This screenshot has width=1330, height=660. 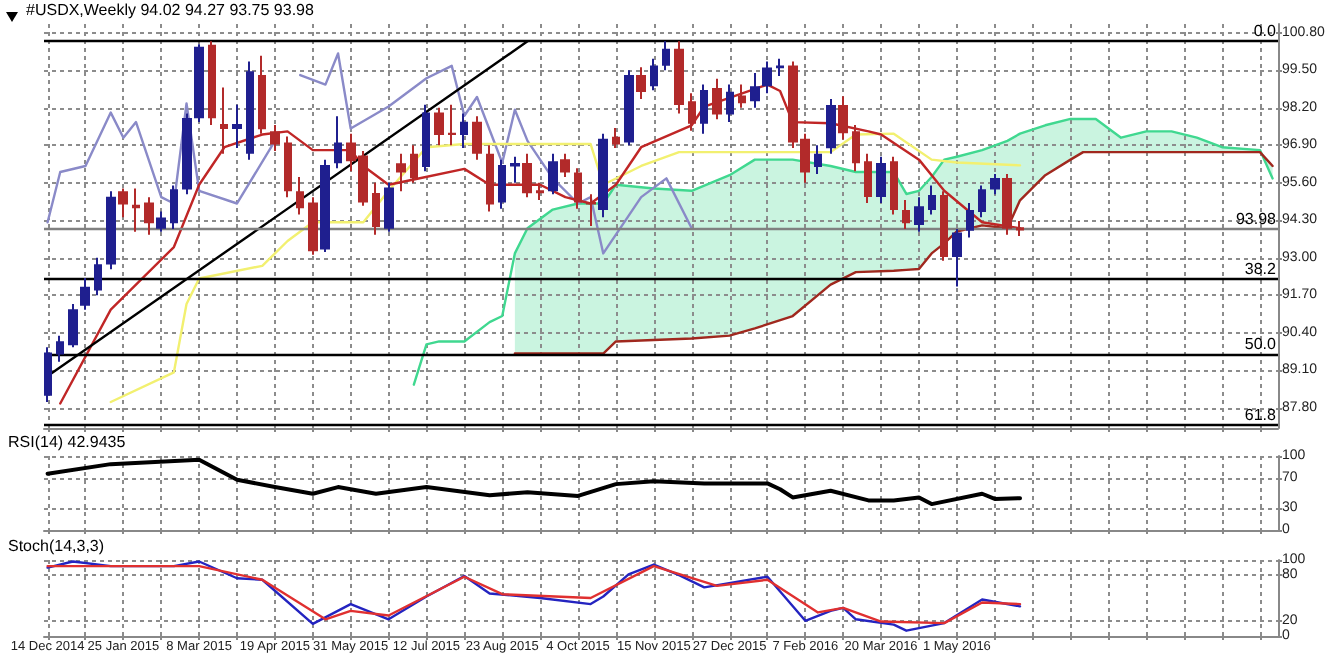 What do you see at coordinates (1261, 269) in the screenshot?
I see `annotation: 38.2` at bounding box center [1261, 269].